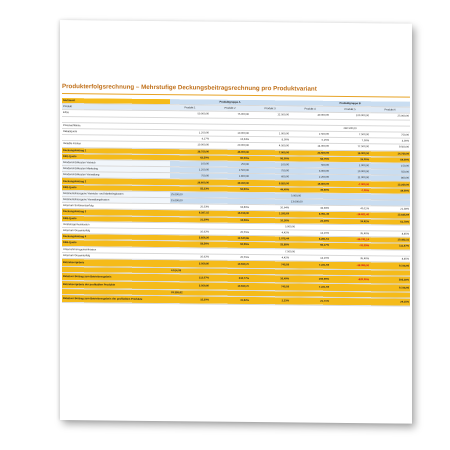 Image resolution: width=450 pixels, height=450 pixels. I want to click on value-cell-product-1: 15,20%, so click(190, 300).